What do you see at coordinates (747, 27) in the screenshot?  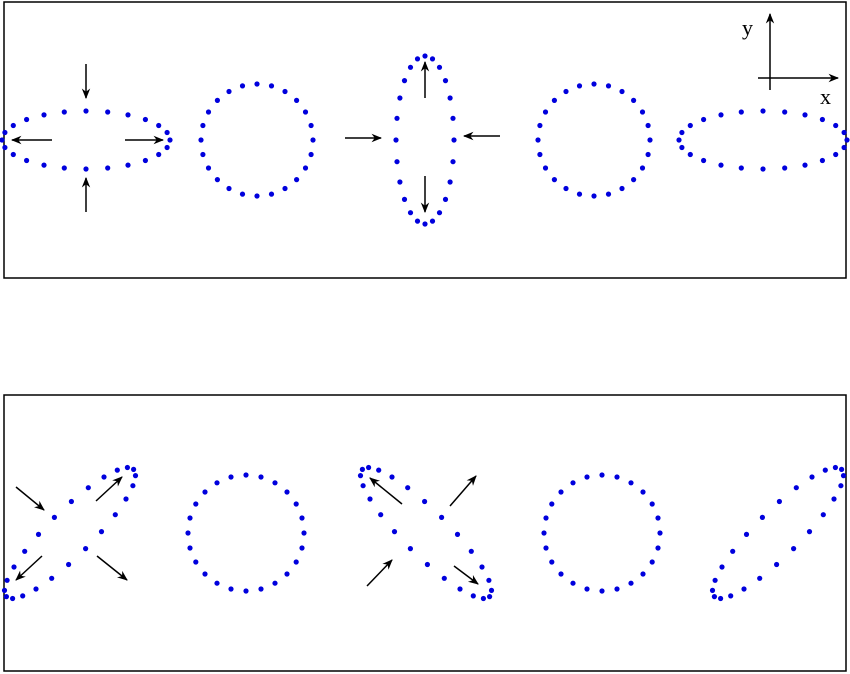 I see `y-axis-label: y` at bounding box center [747, 27].